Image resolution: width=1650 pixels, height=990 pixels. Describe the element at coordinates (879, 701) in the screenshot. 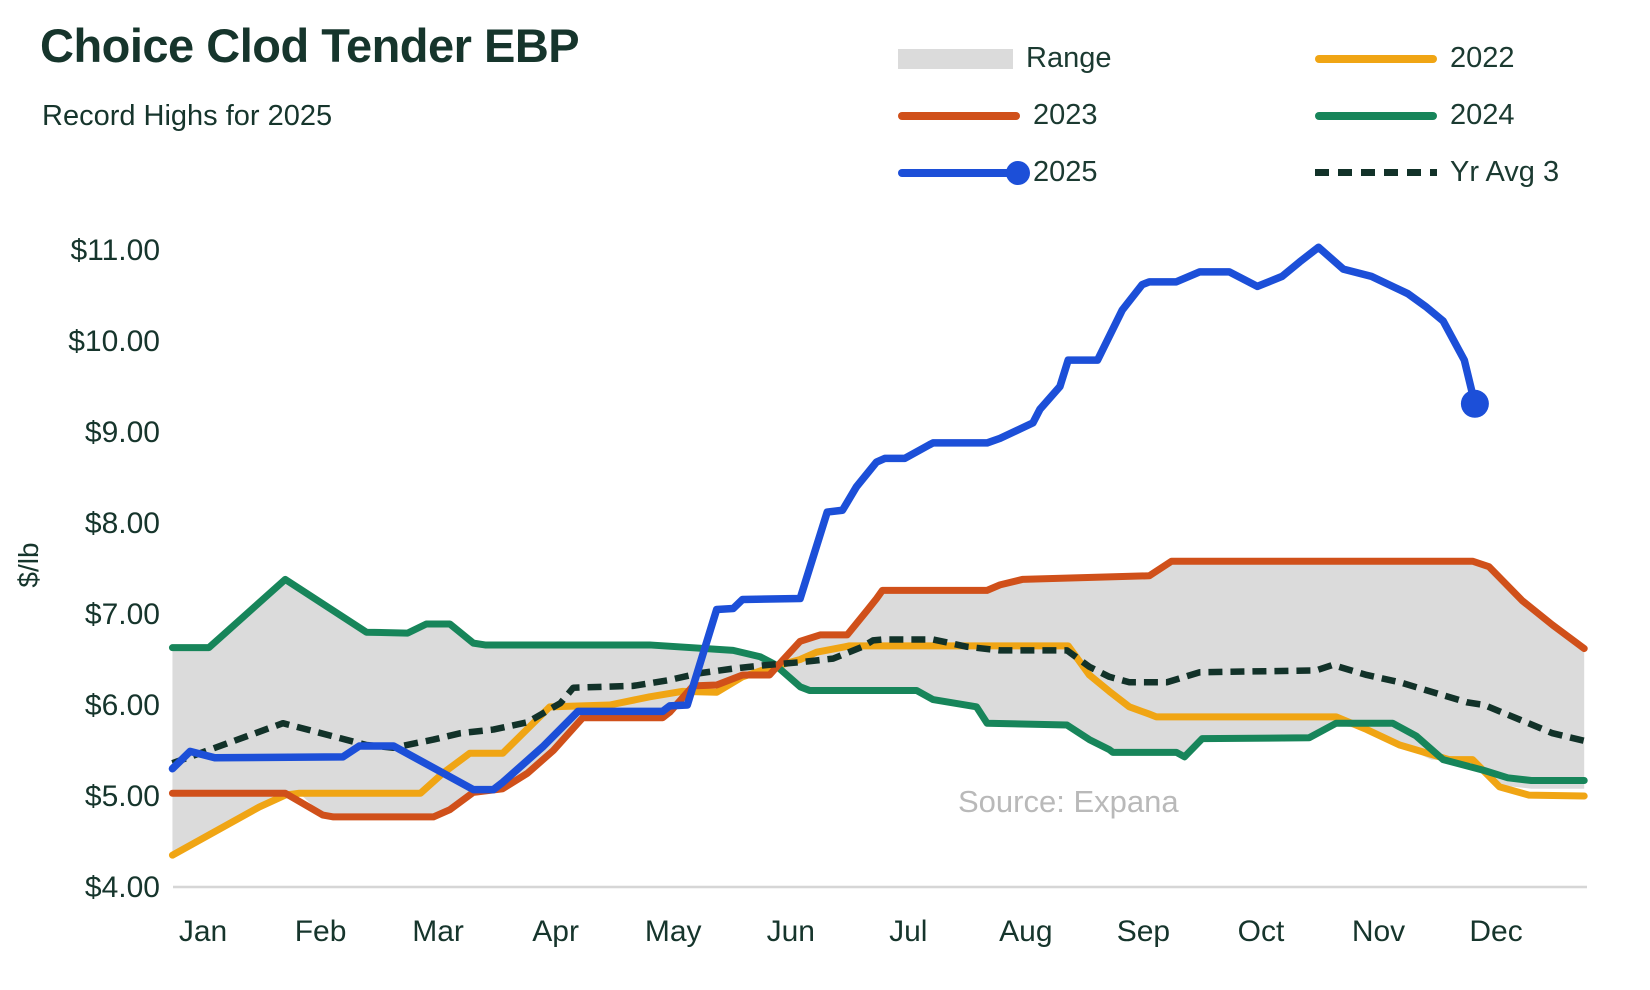

I see `series-yr-avg-3-line` at that location.